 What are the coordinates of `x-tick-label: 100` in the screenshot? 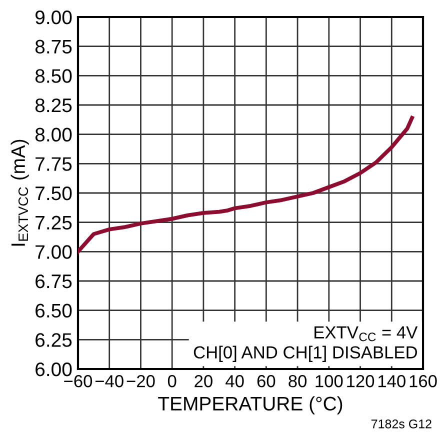 It's located at (329, 381).